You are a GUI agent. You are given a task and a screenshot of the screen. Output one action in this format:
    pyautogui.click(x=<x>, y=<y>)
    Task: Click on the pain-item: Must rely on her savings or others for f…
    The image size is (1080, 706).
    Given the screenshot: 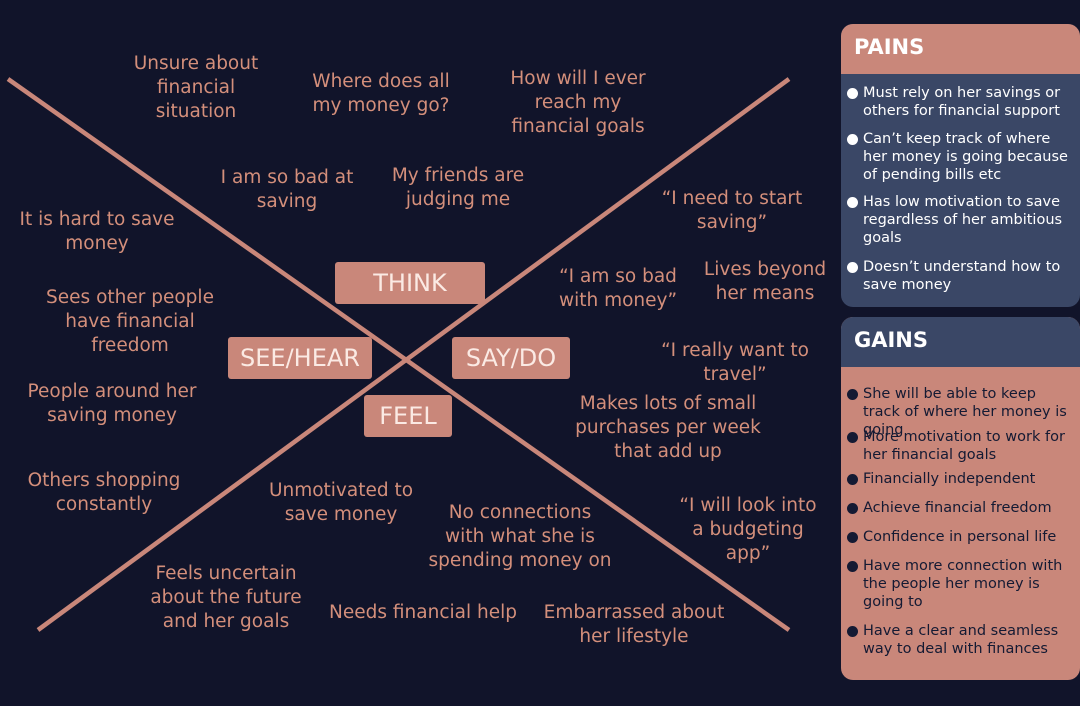 What is the action you would take?
    pyautogui.click(x=959, y=102)
    